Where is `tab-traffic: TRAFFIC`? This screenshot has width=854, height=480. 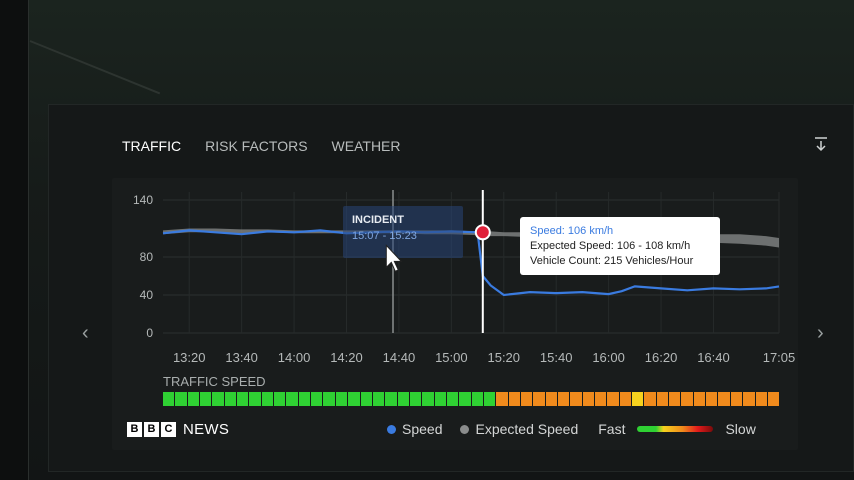
tab-traffic: TRAFFIC is located at coordinates (152, 146).